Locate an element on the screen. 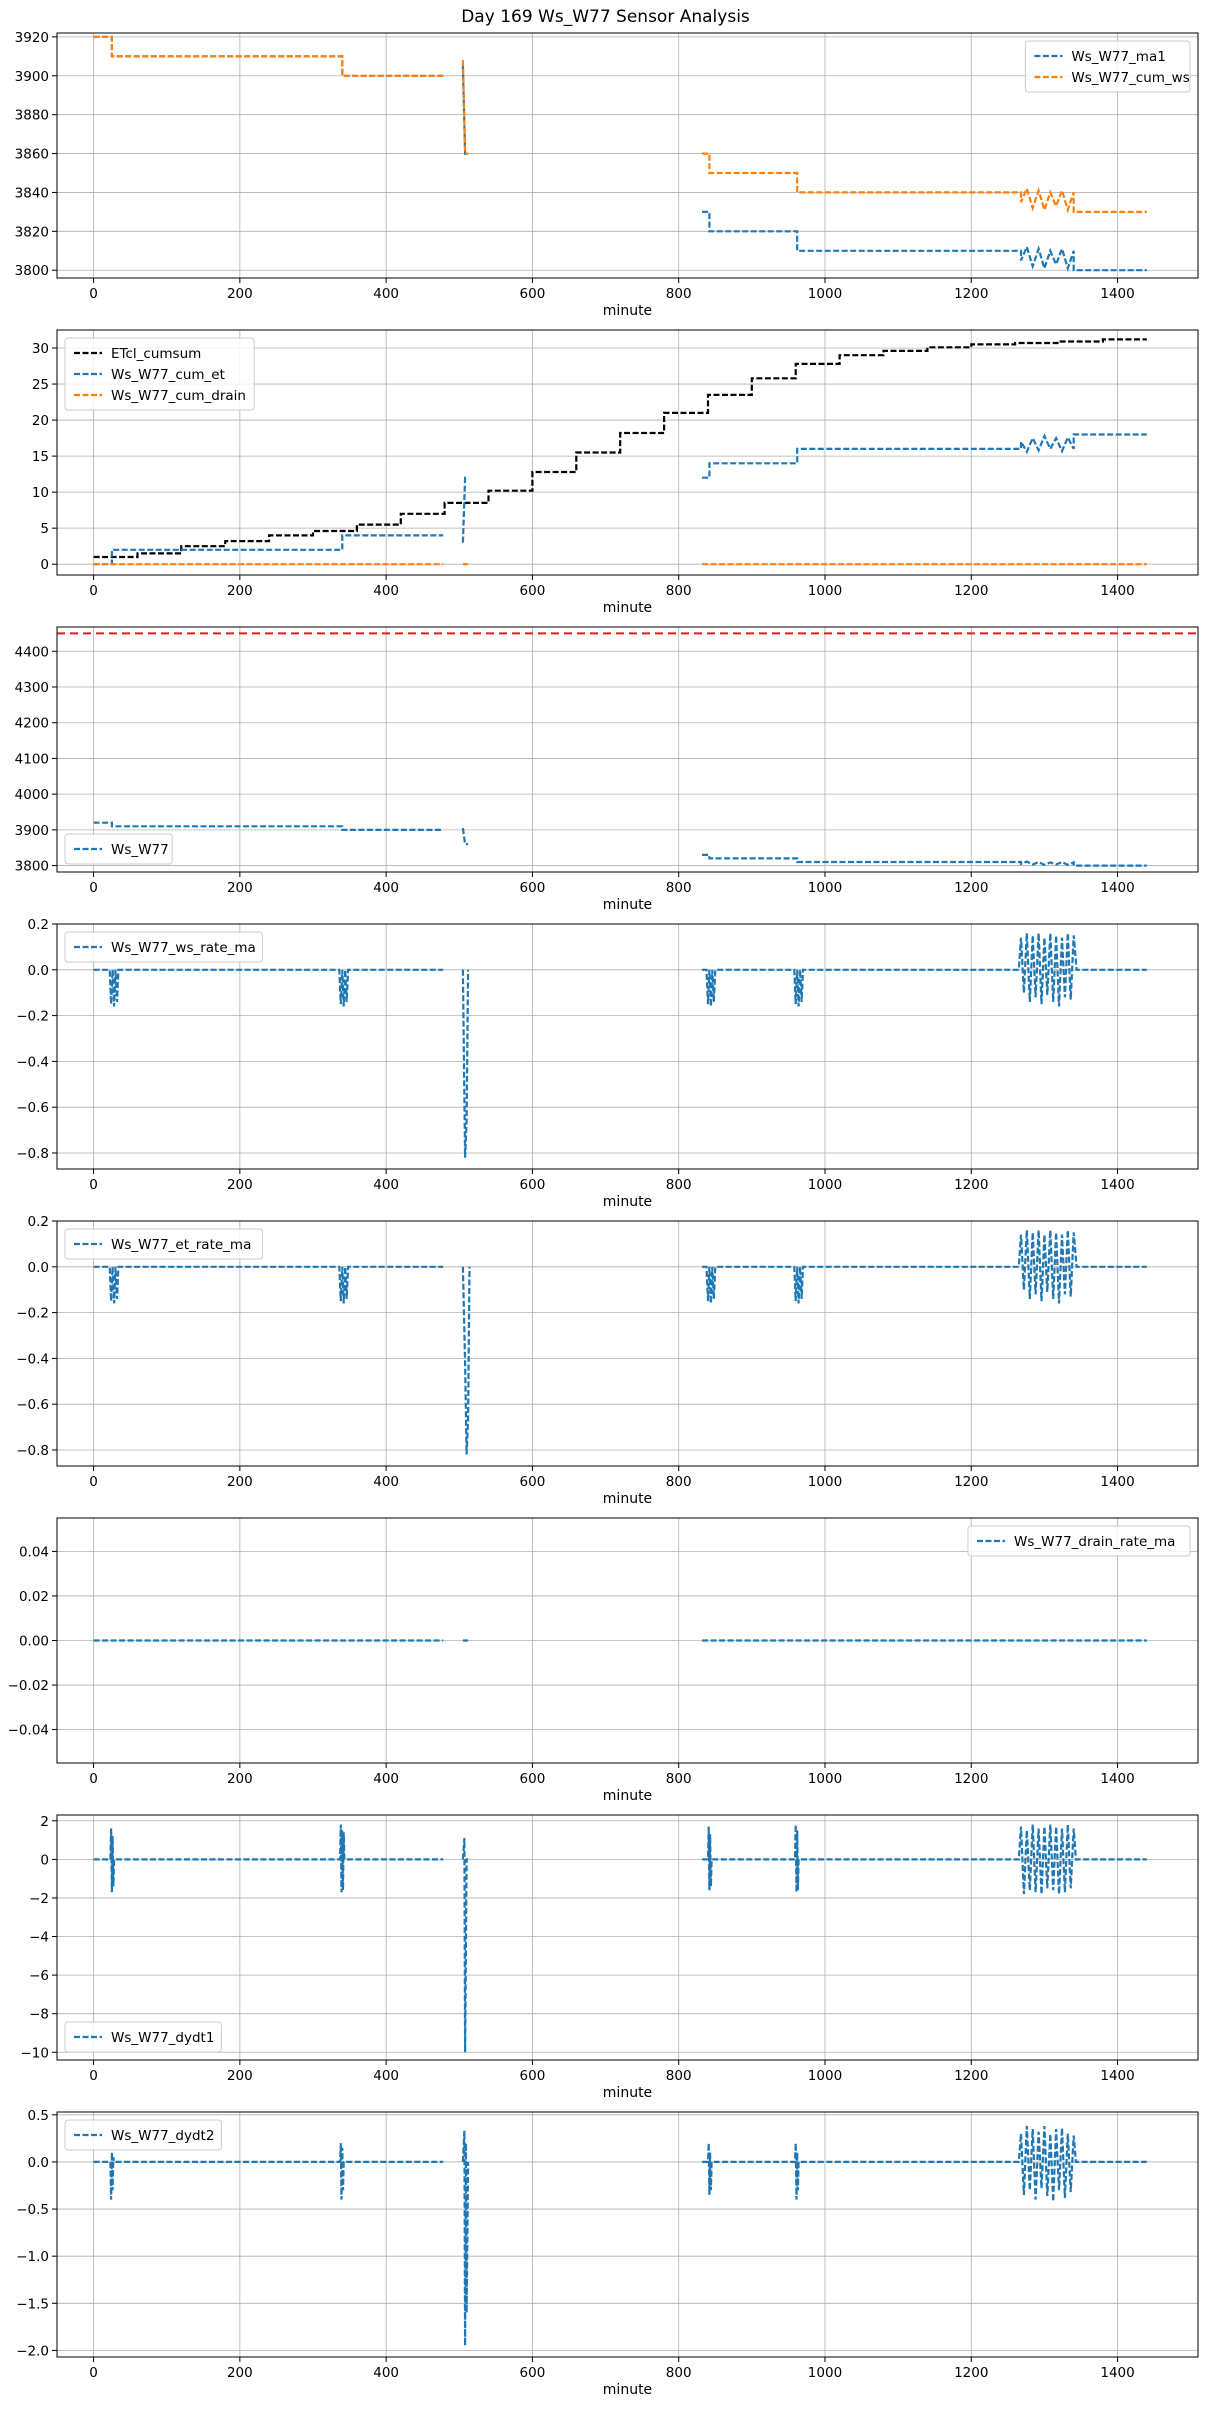 The width and height of the screenshot is (1211, 2411). legend-label: Ws_W77_cum_et is located at coordinates (168, 375).